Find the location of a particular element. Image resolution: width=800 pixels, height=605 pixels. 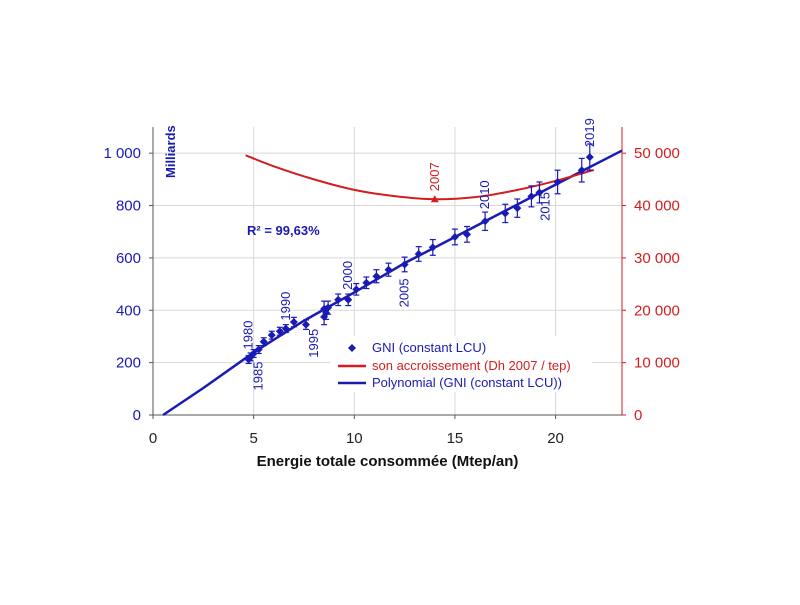

y2-tick-label: 50 000 is located at coordinates (657, 153).